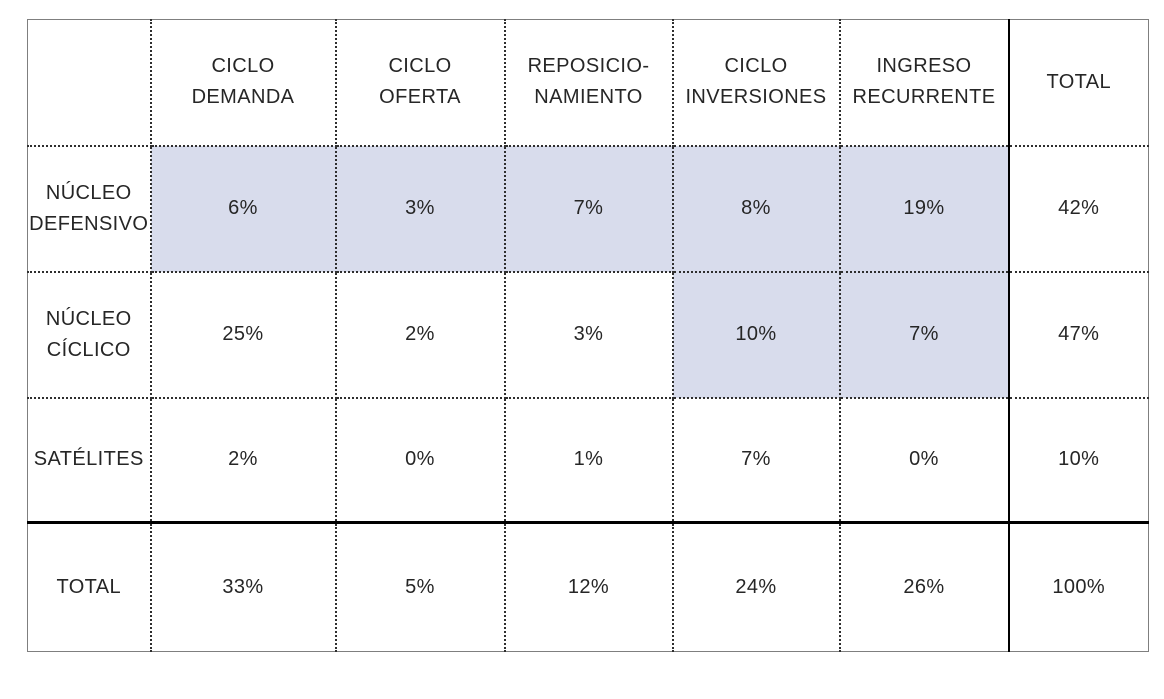 This screenshot has height=699, width=1164. I want to click on row-total-cell: 42%, so click(1078, 209).